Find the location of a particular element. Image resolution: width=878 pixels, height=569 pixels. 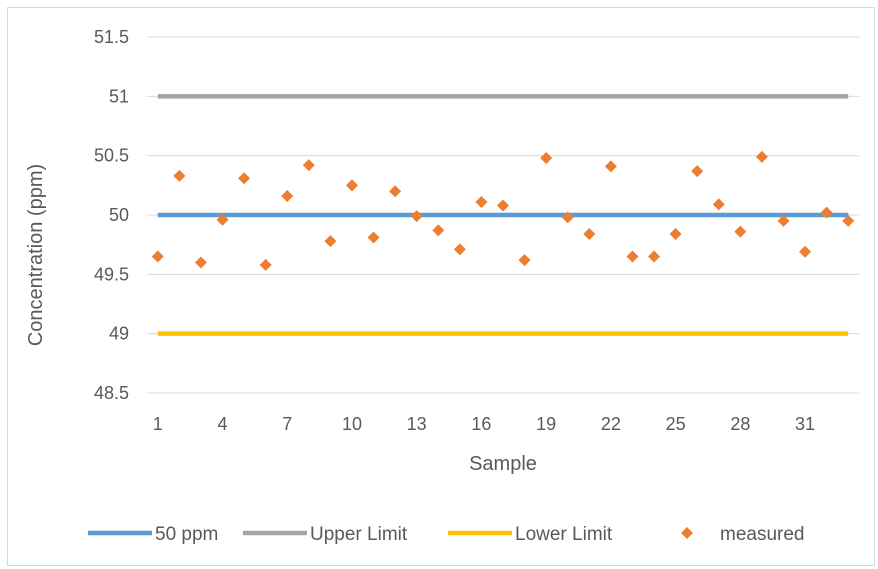

y-tick-label: 50.5 is located at coordinates (111, 156).